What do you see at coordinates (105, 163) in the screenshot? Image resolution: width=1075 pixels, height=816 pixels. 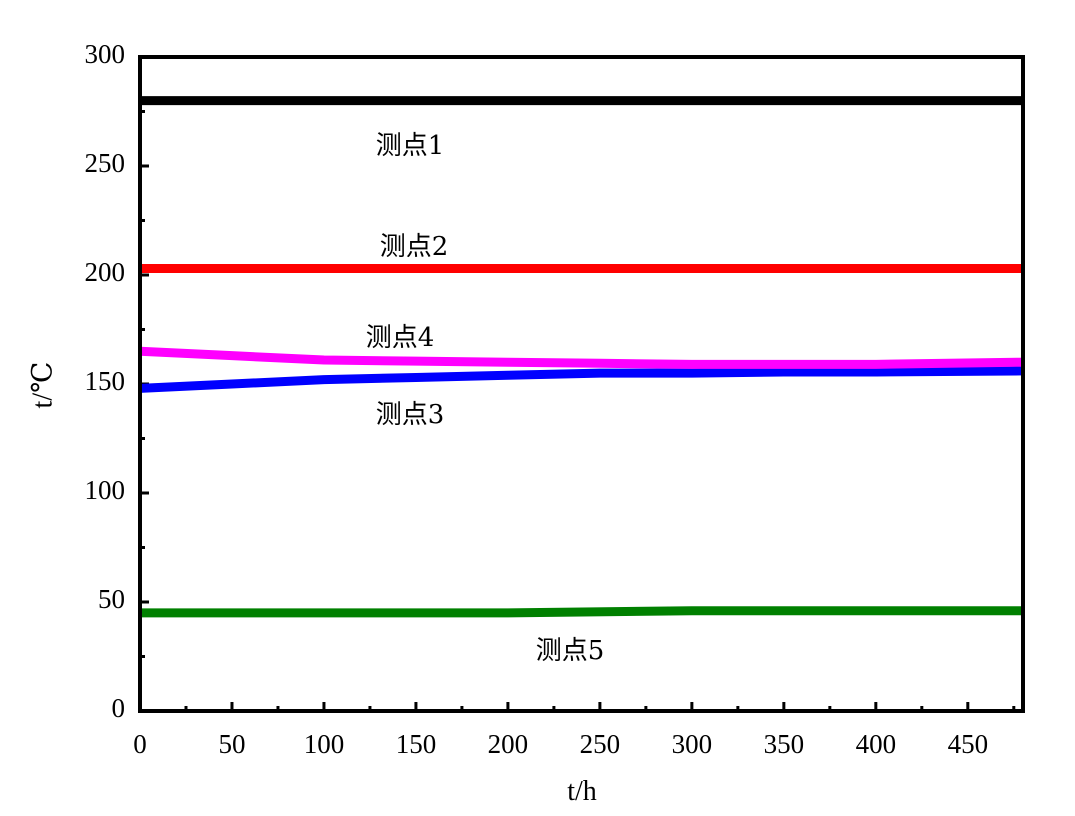 I see `y-tick-label: 250` at bounding box center [105, 163].